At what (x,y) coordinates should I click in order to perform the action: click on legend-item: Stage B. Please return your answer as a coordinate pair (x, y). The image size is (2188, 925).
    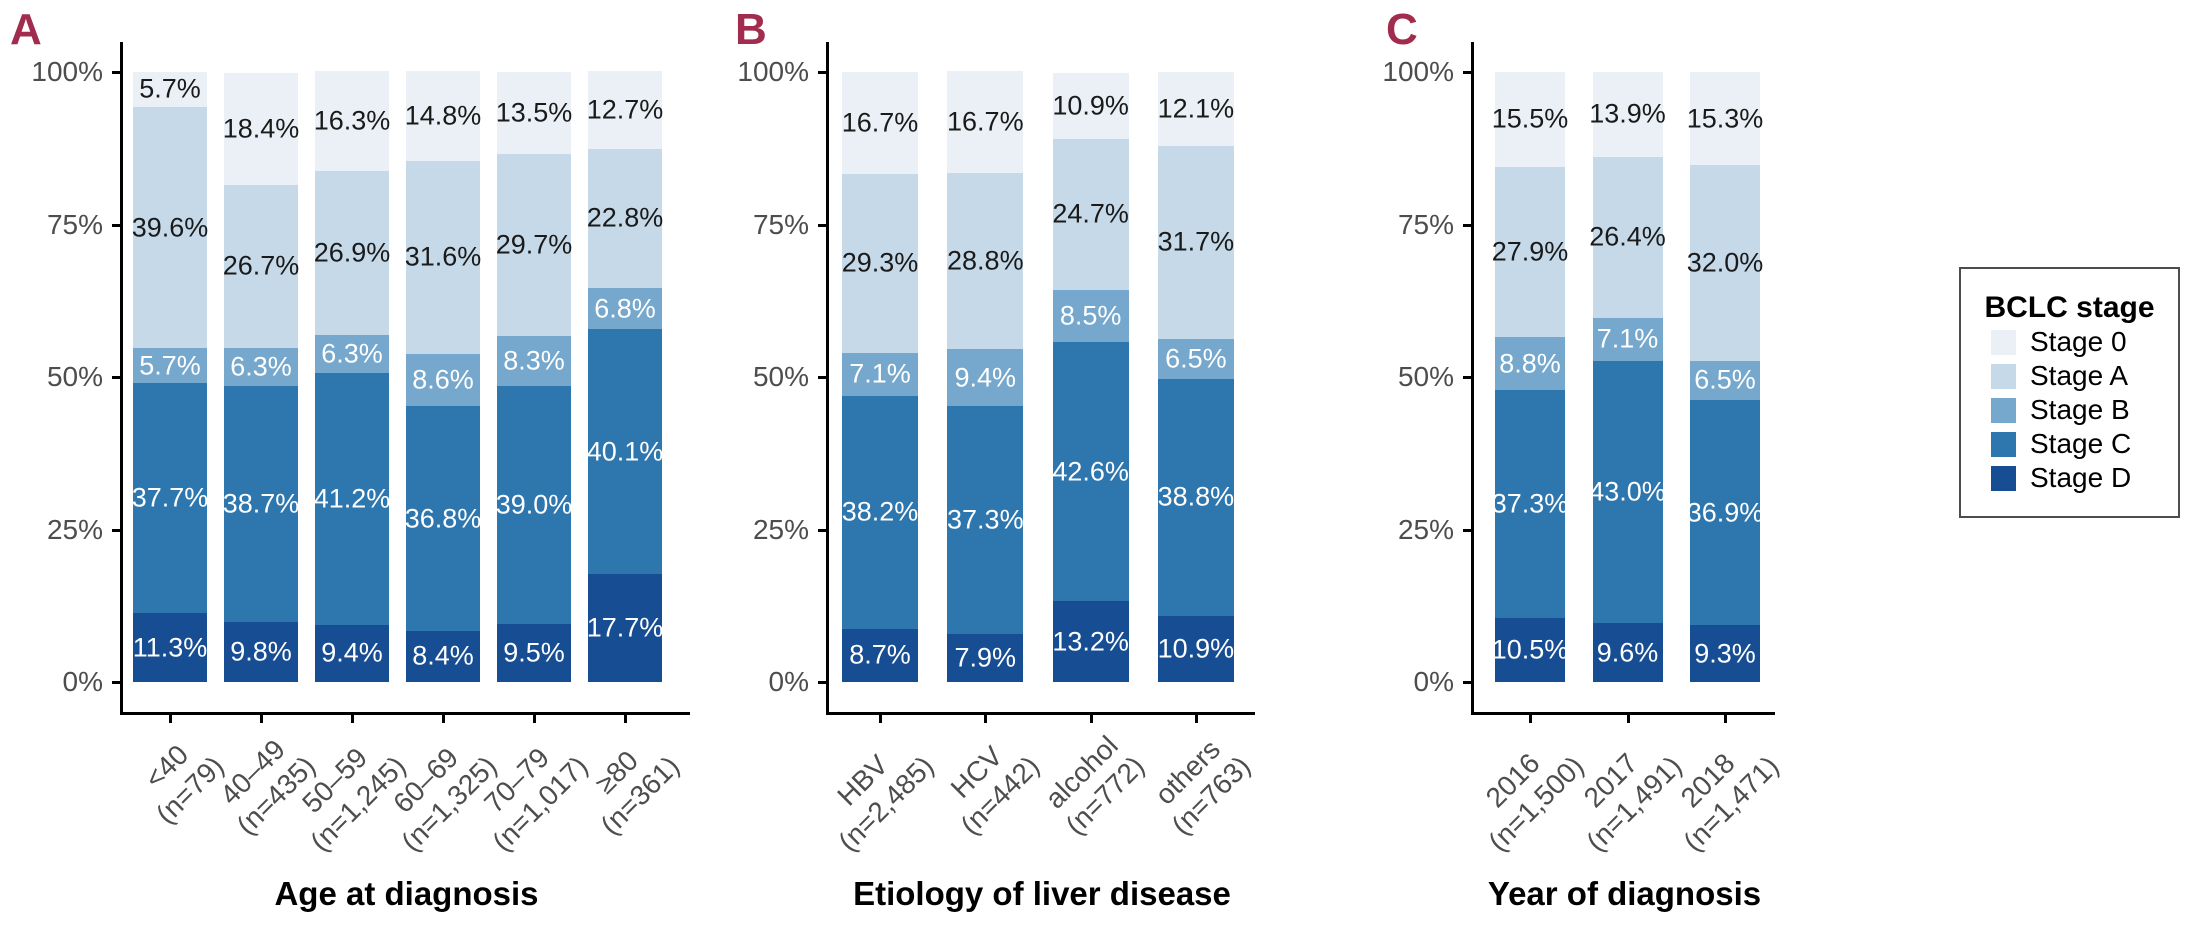
    Looking at the image, I should click on (2069, 410).